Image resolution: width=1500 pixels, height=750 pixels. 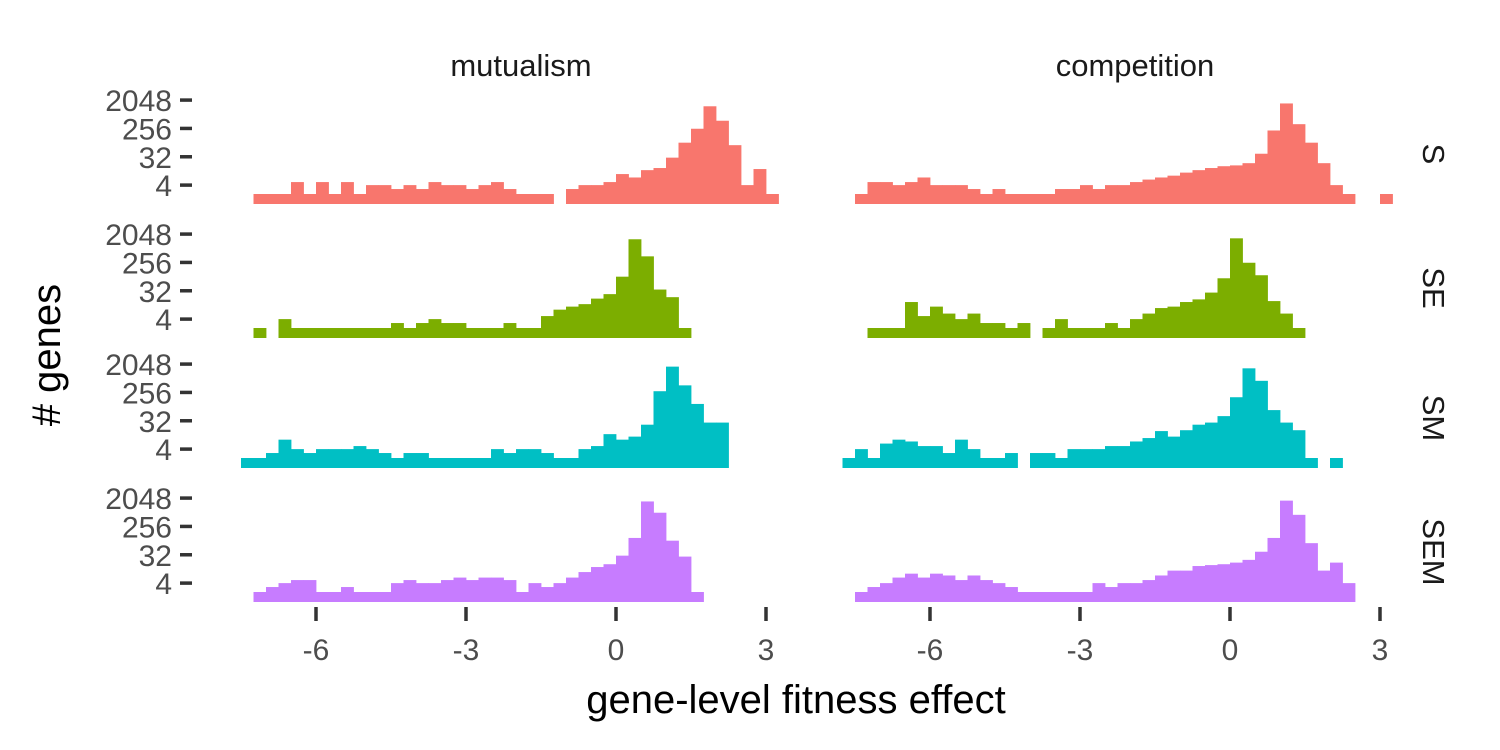 What do you see at coordinates (1086, 288) in the screenshot?
I see `panel-SE-competition` at bounding box center [1086, 288].